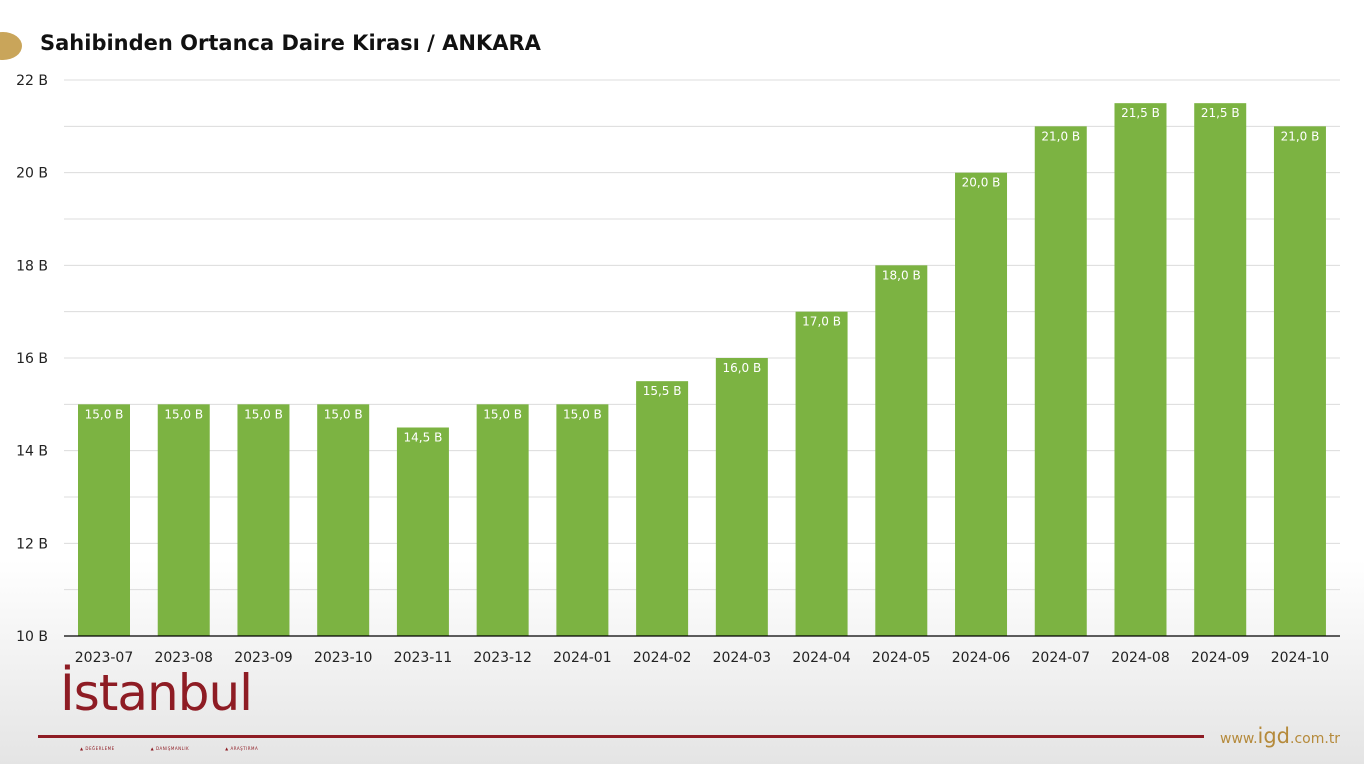 This screenshot has width=1364, height=764. I want to click on x-tick-label: 2024-04, so click(821, 658).